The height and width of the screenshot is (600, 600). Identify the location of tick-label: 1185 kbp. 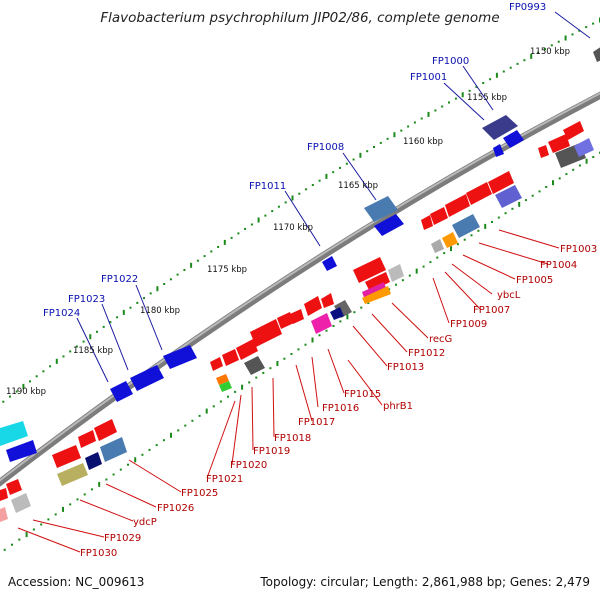
(93, 351).